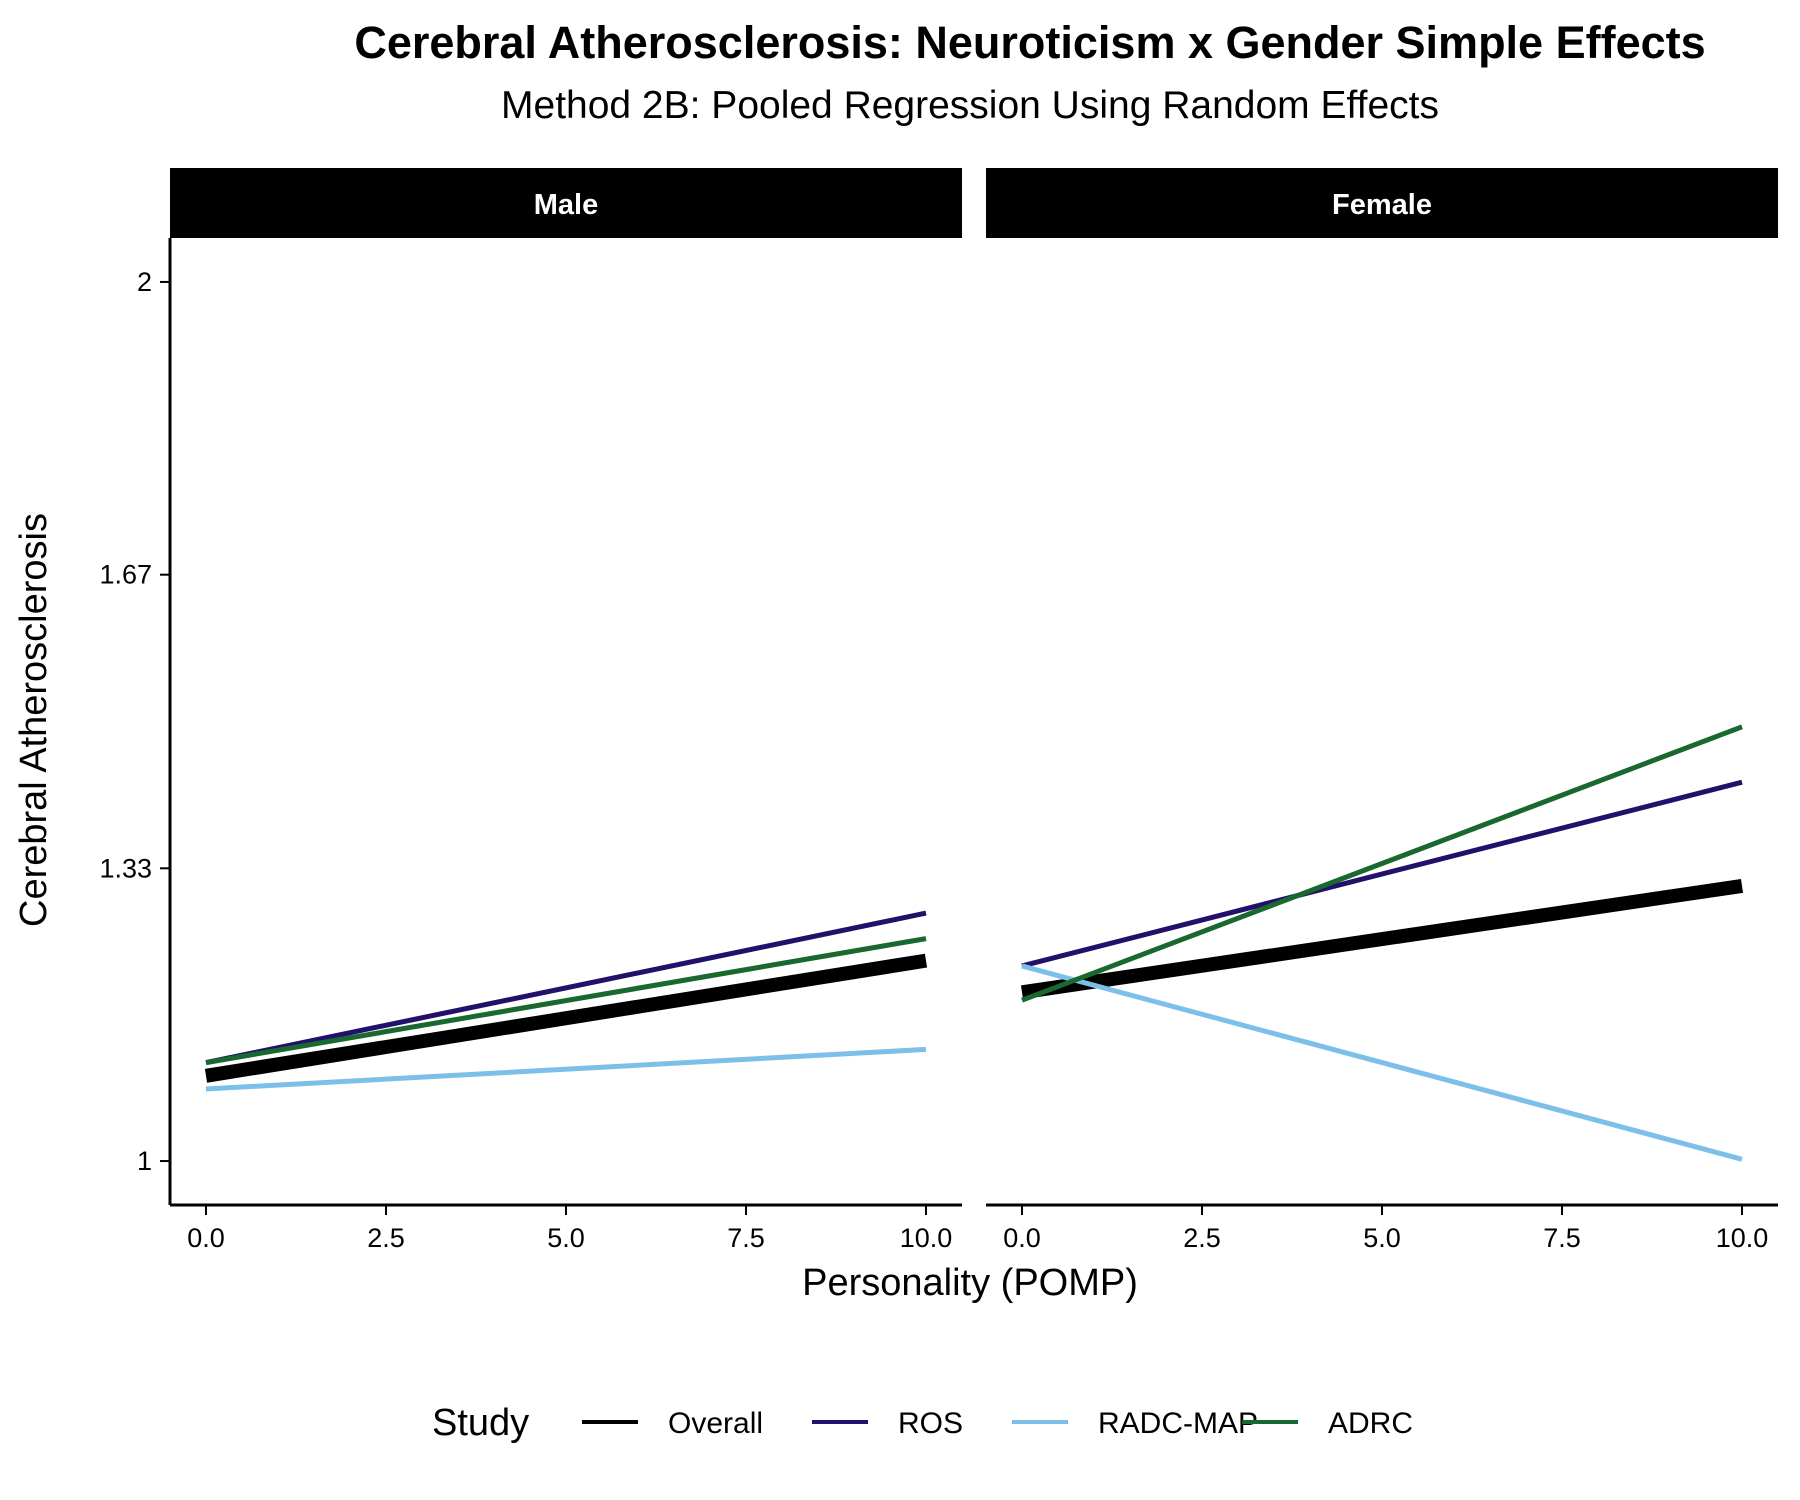  Describe the element at coordinates (144, 282) in the screenshot. I see `y-tick-label: 2` at that location.